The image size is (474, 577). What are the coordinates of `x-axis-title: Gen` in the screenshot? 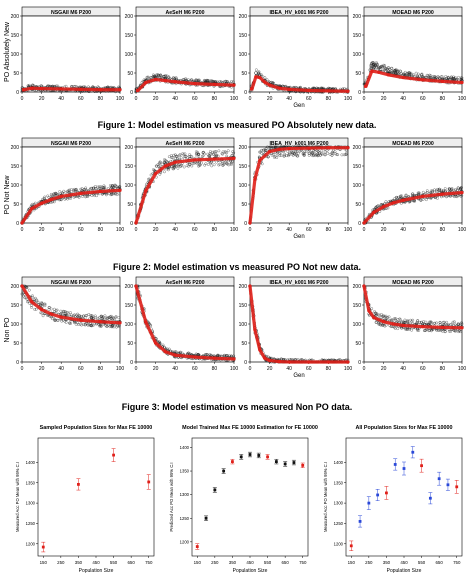 It's located at (298, 376).